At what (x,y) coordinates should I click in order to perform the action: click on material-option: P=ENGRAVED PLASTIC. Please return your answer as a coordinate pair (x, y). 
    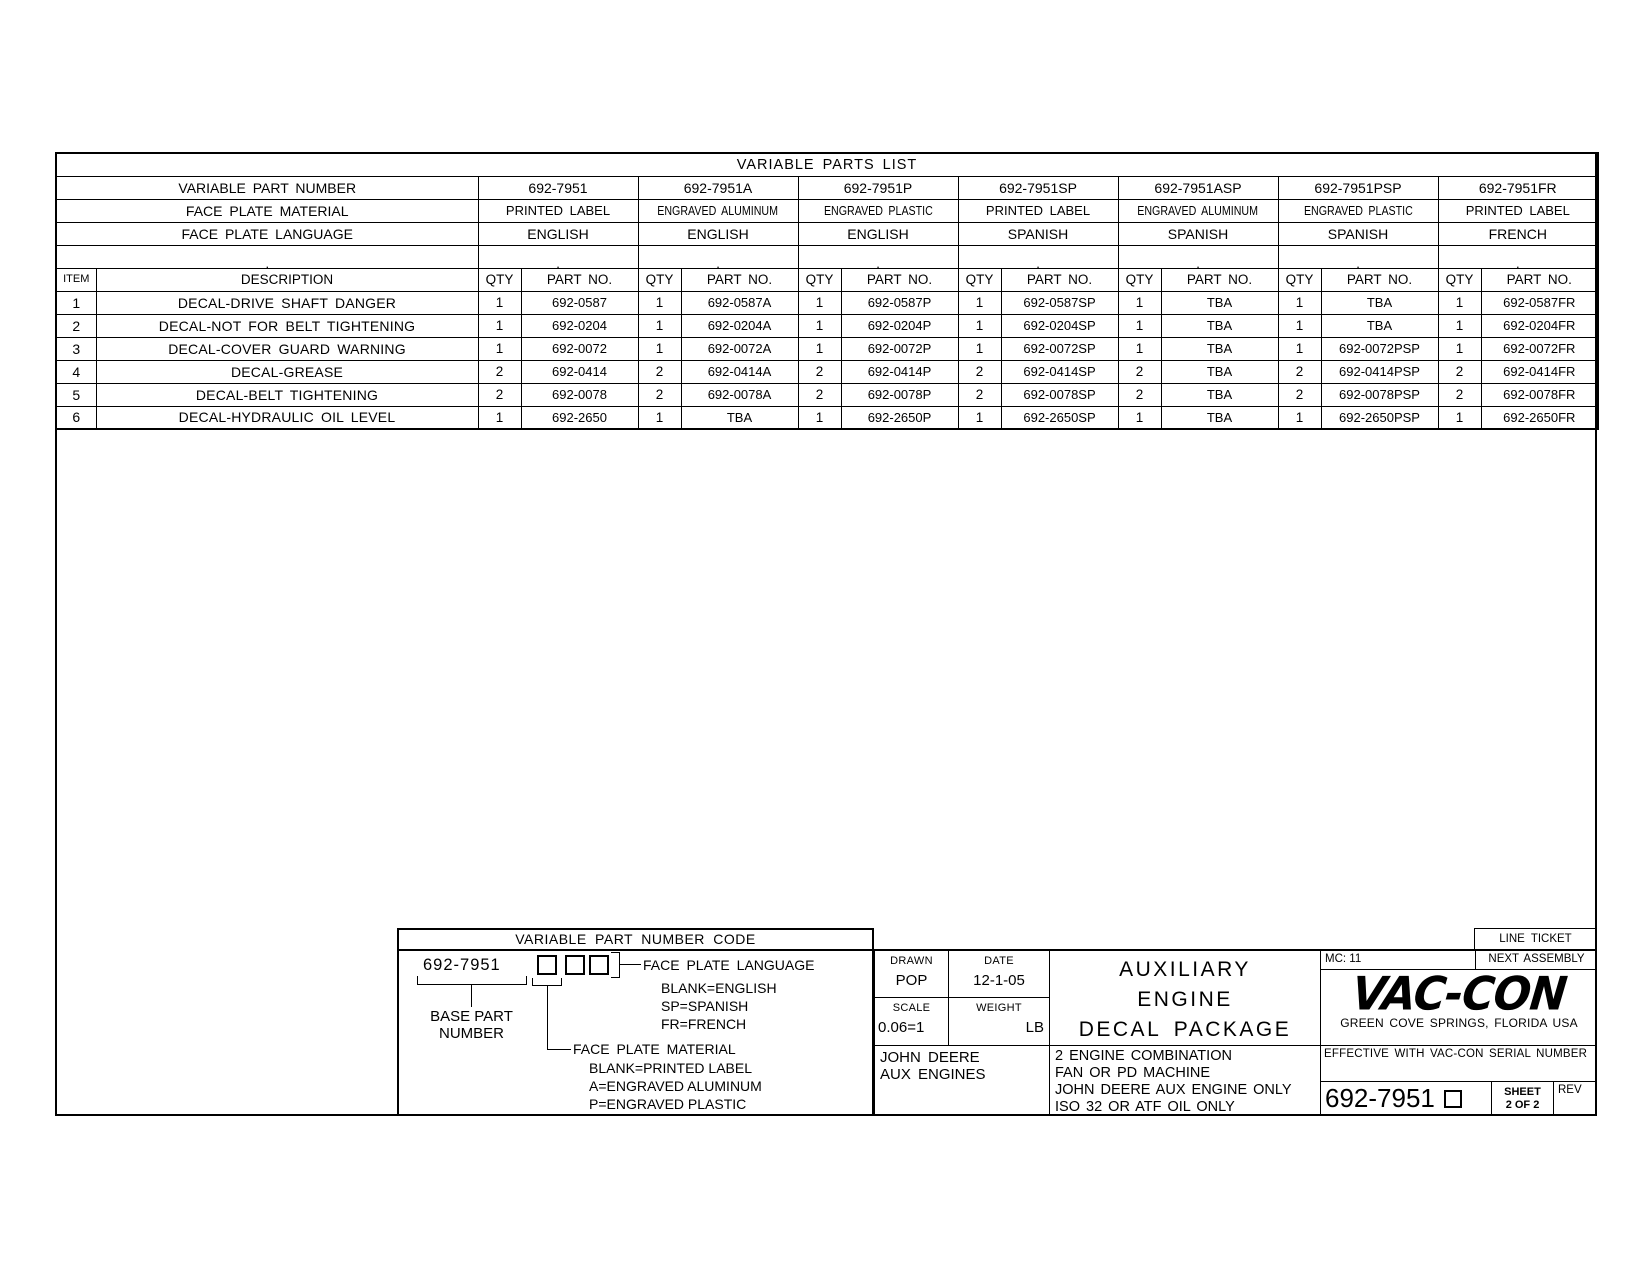
    Looking at the image, I should click on (668, 1104).